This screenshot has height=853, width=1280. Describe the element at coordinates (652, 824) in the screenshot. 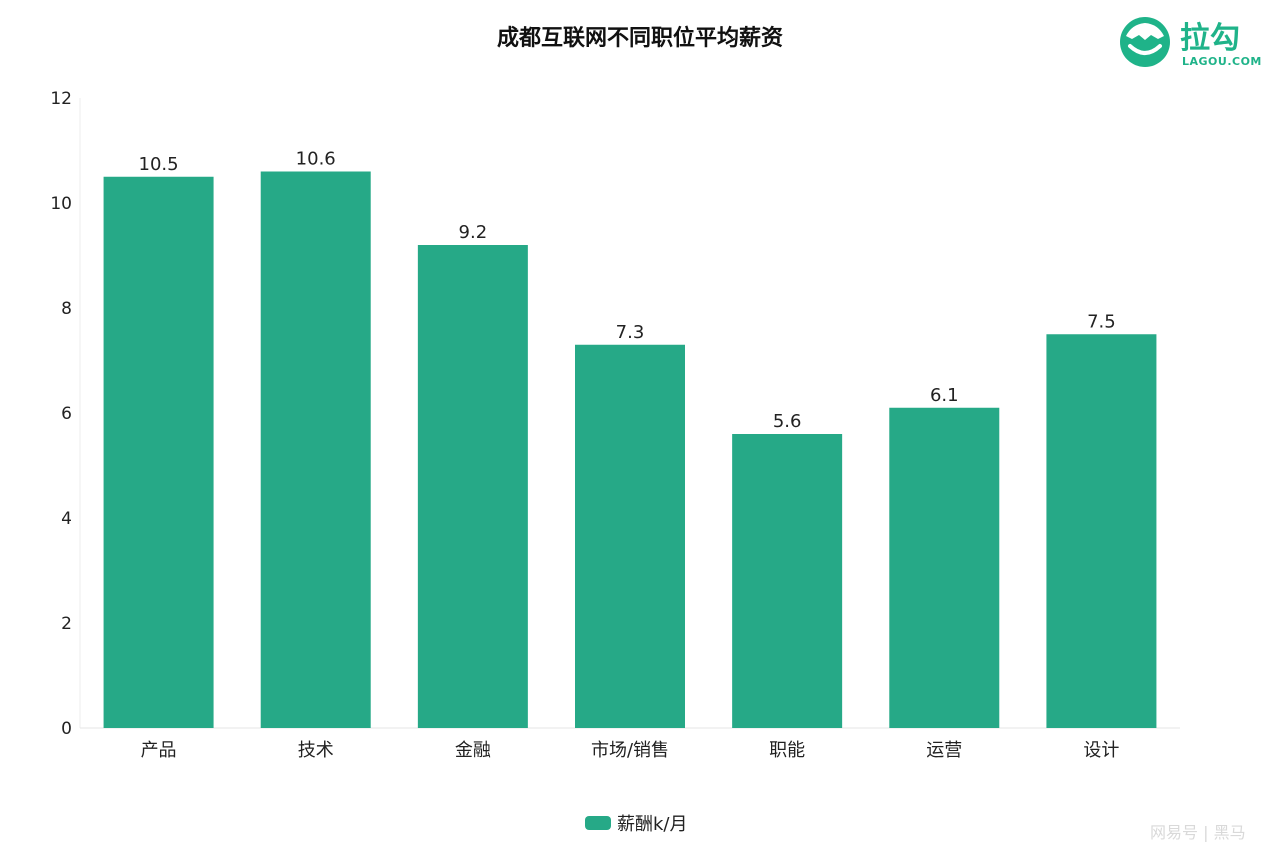

I see `legend-label: 薪酬k/月` at that location.